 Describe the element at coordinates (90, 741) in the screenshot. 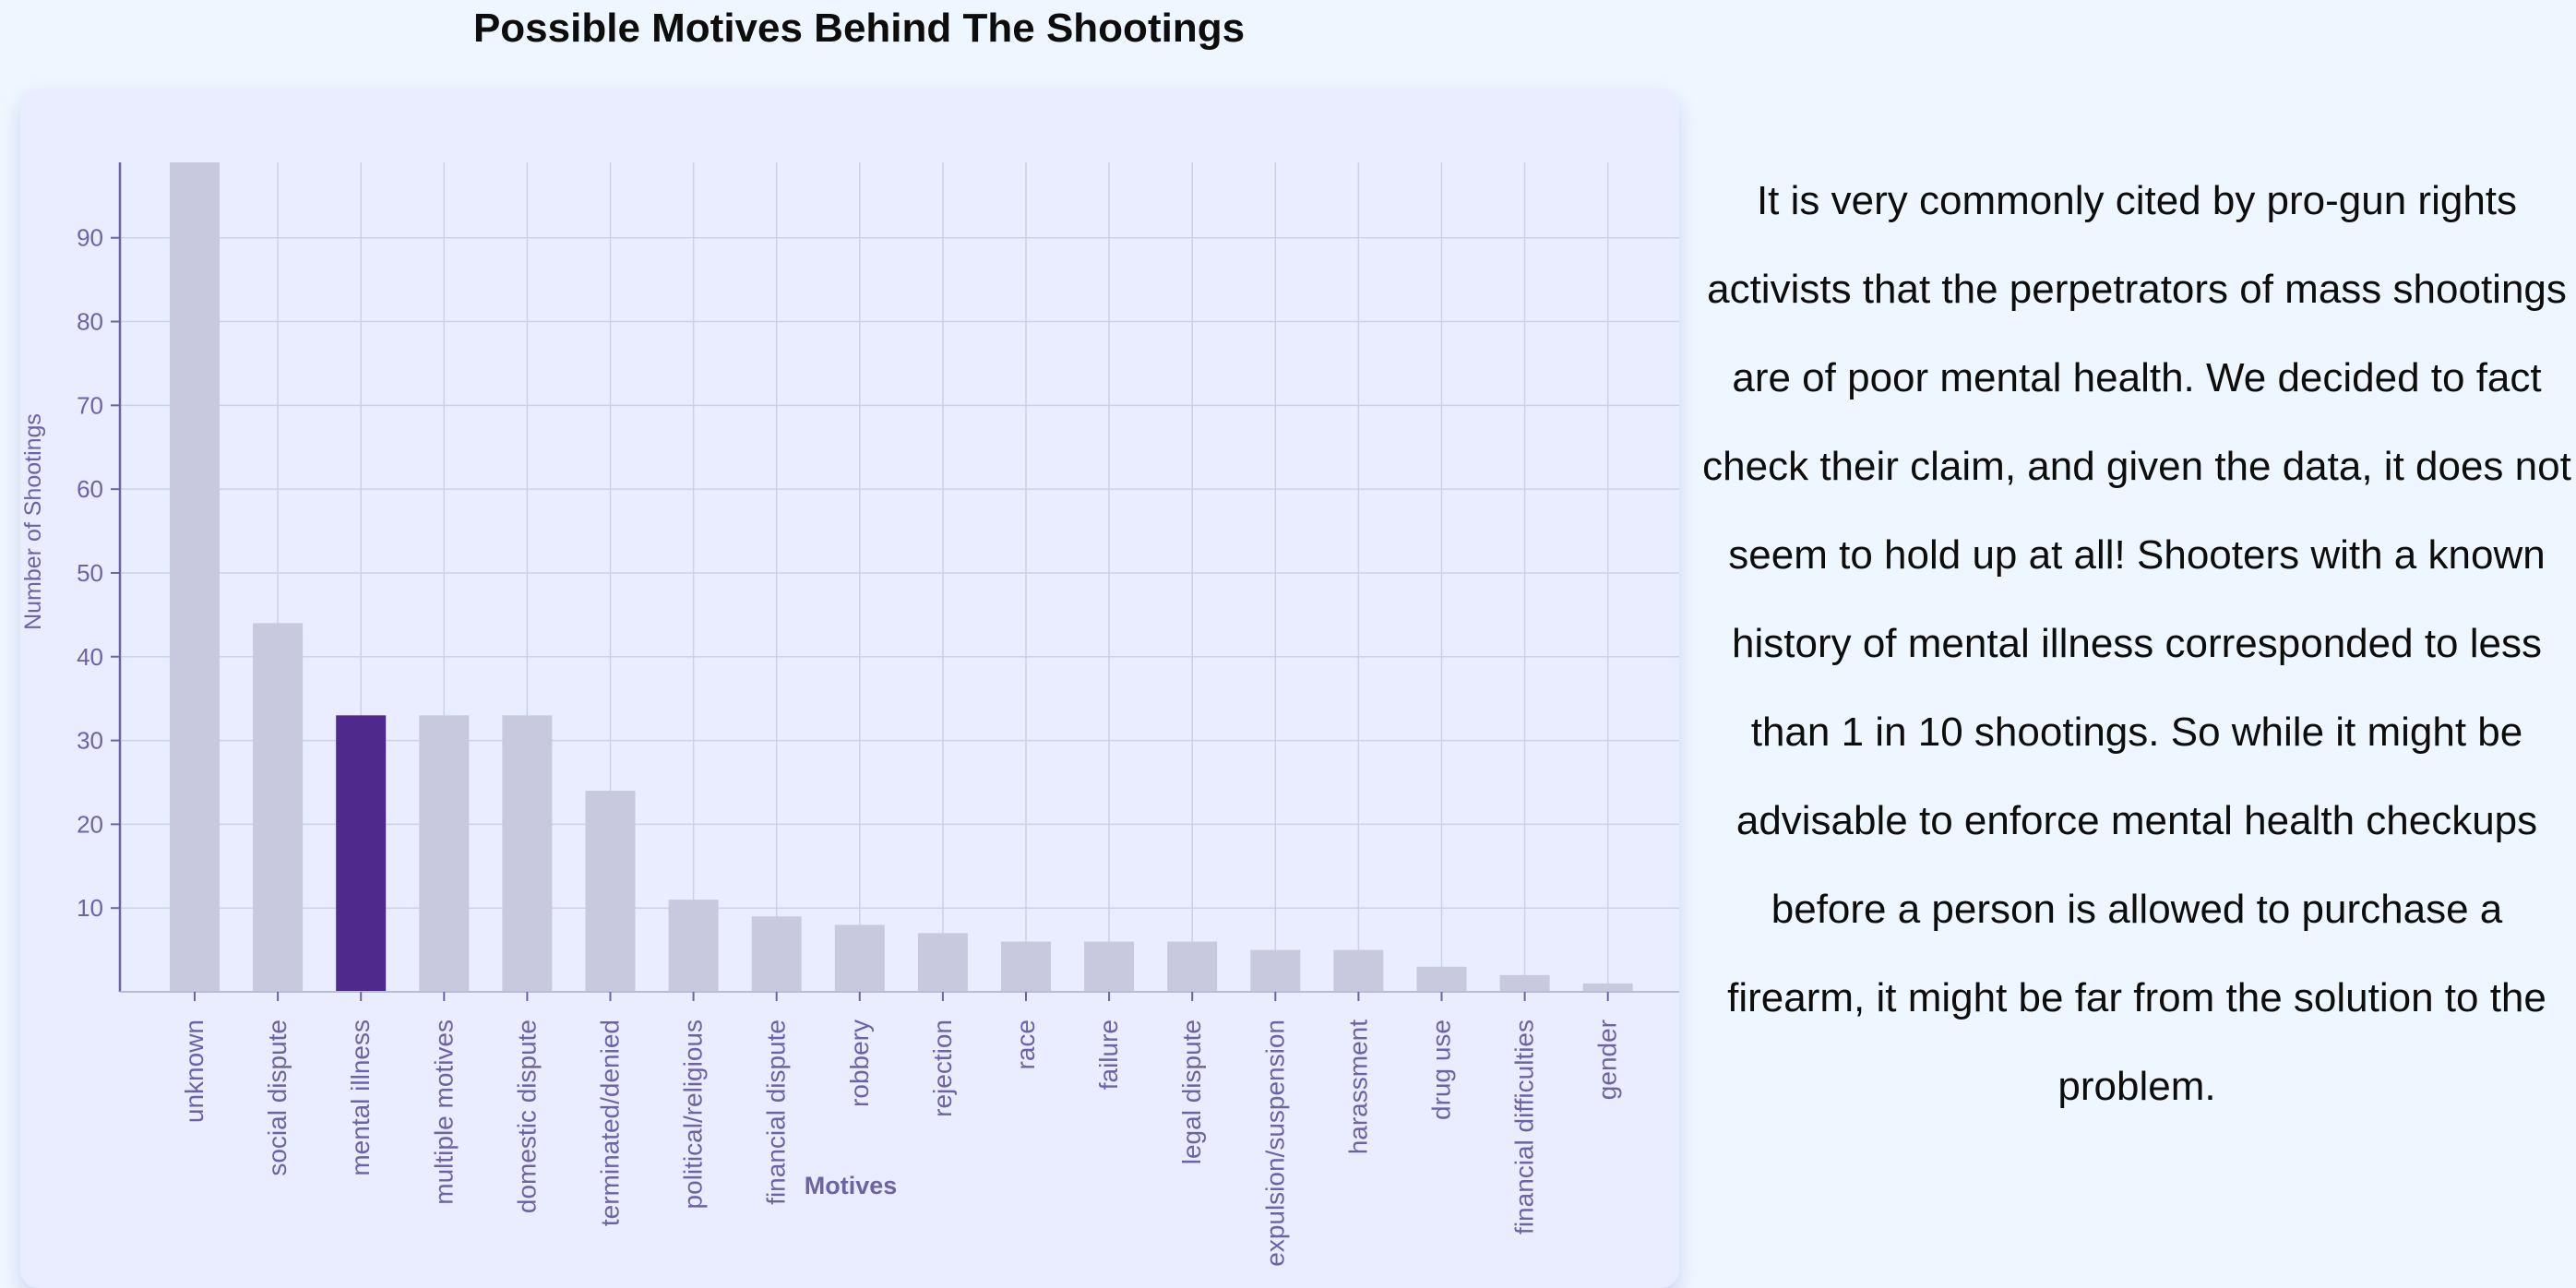

I see `y-tick-label: 30` at that location.